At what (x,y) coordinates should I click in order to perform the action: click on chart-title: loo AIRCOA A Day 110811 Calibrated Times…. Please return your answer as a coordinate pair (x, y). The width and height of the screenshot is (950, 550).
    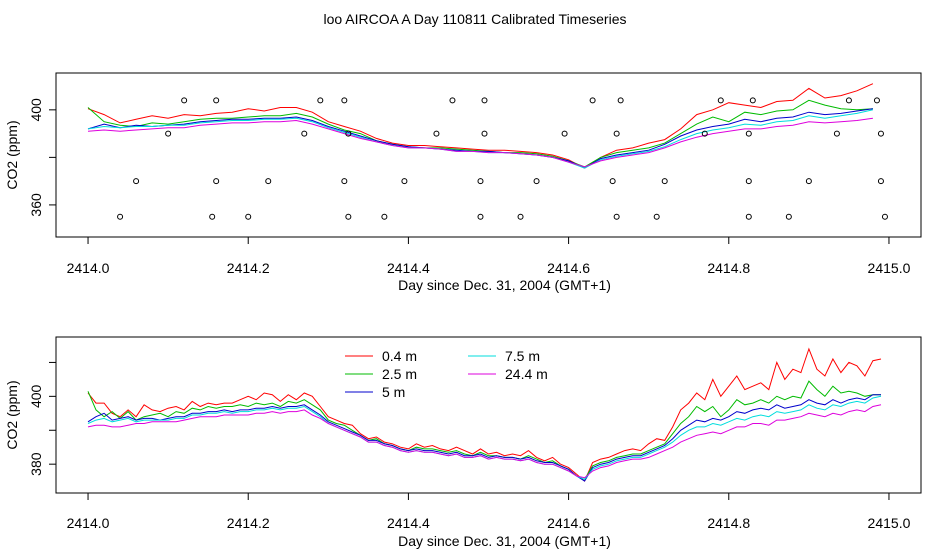
    Looking at the image, I should click on (475, 19).